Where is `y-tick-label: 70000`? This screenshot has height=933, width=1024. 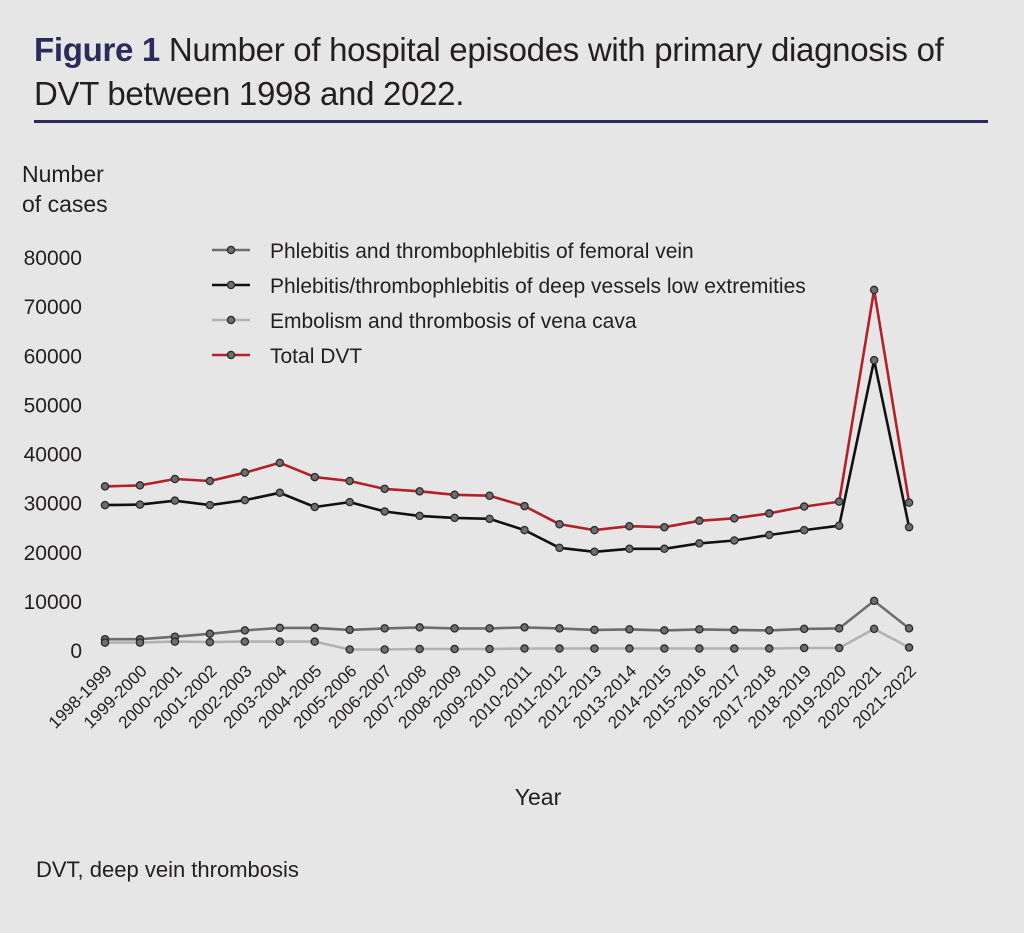 y-tick-label: 70000 is located at coordinates (53, 307).